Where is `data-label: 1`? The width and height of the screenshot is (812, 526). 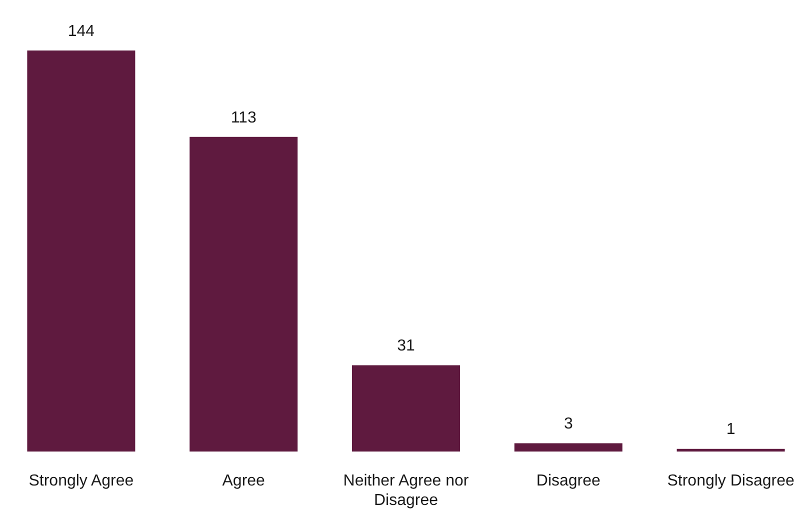
data-label: 1 is located at coordinates (731, 429).